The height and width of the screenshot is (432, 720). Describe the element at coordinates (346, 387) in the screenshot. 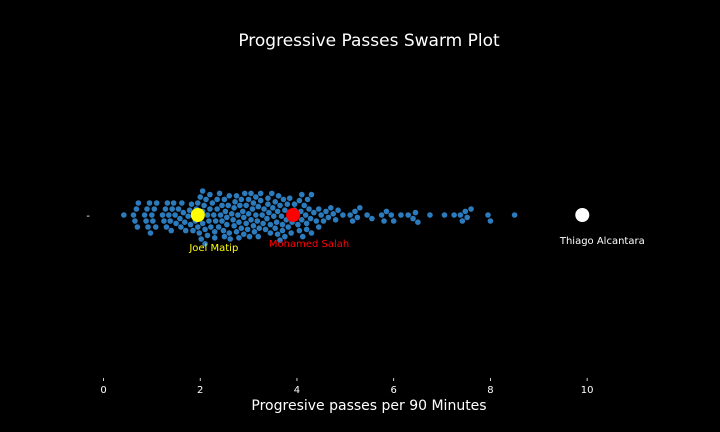

I see `x-axis-ticks: 0 2 4 6 8 10` at that location.